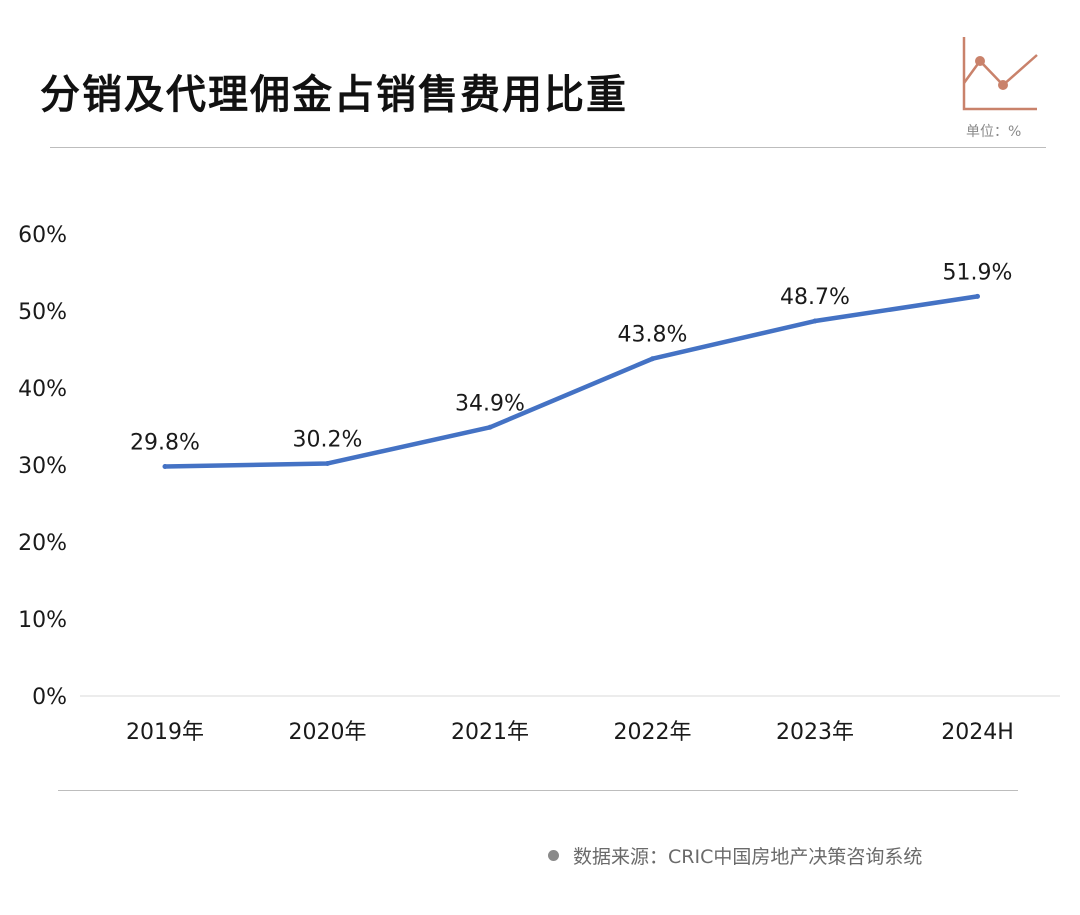  Describe the element at coordinates (977, 732) in the screenshot. I see `x-tick-label: 2024H` at that location.